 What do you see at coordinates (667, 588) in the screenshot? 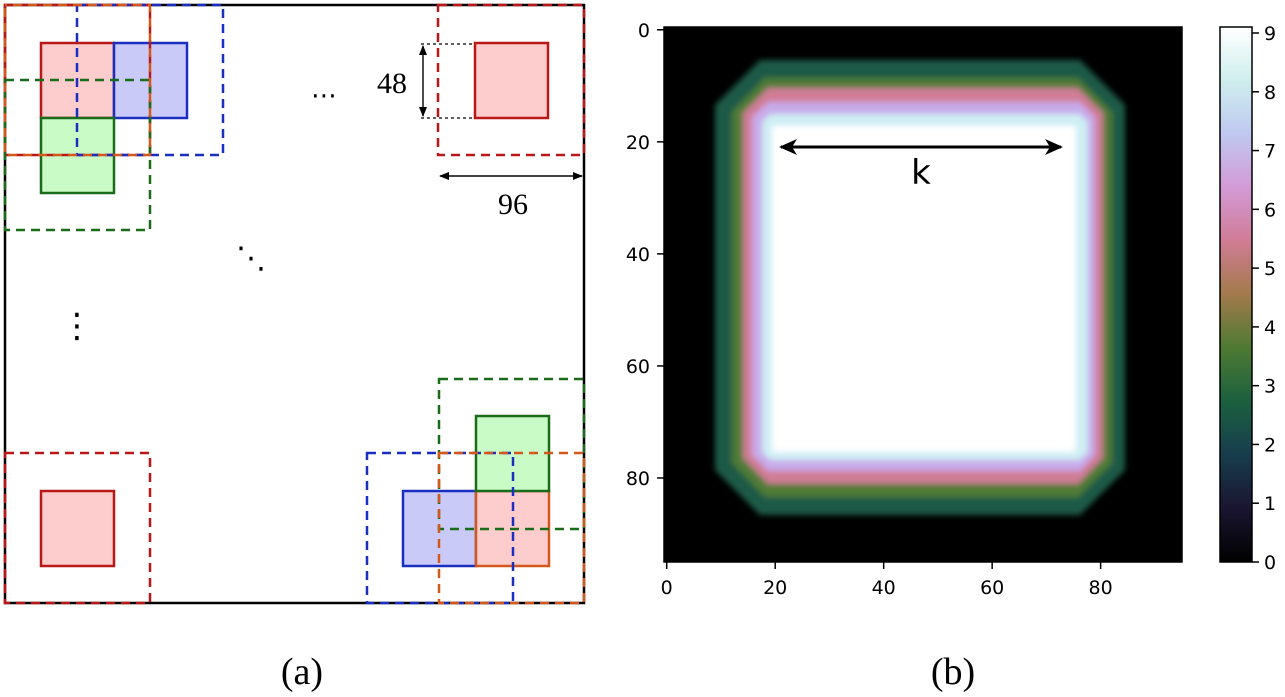
I see `x-tick-label: 0` at bounding box center [667, 588].